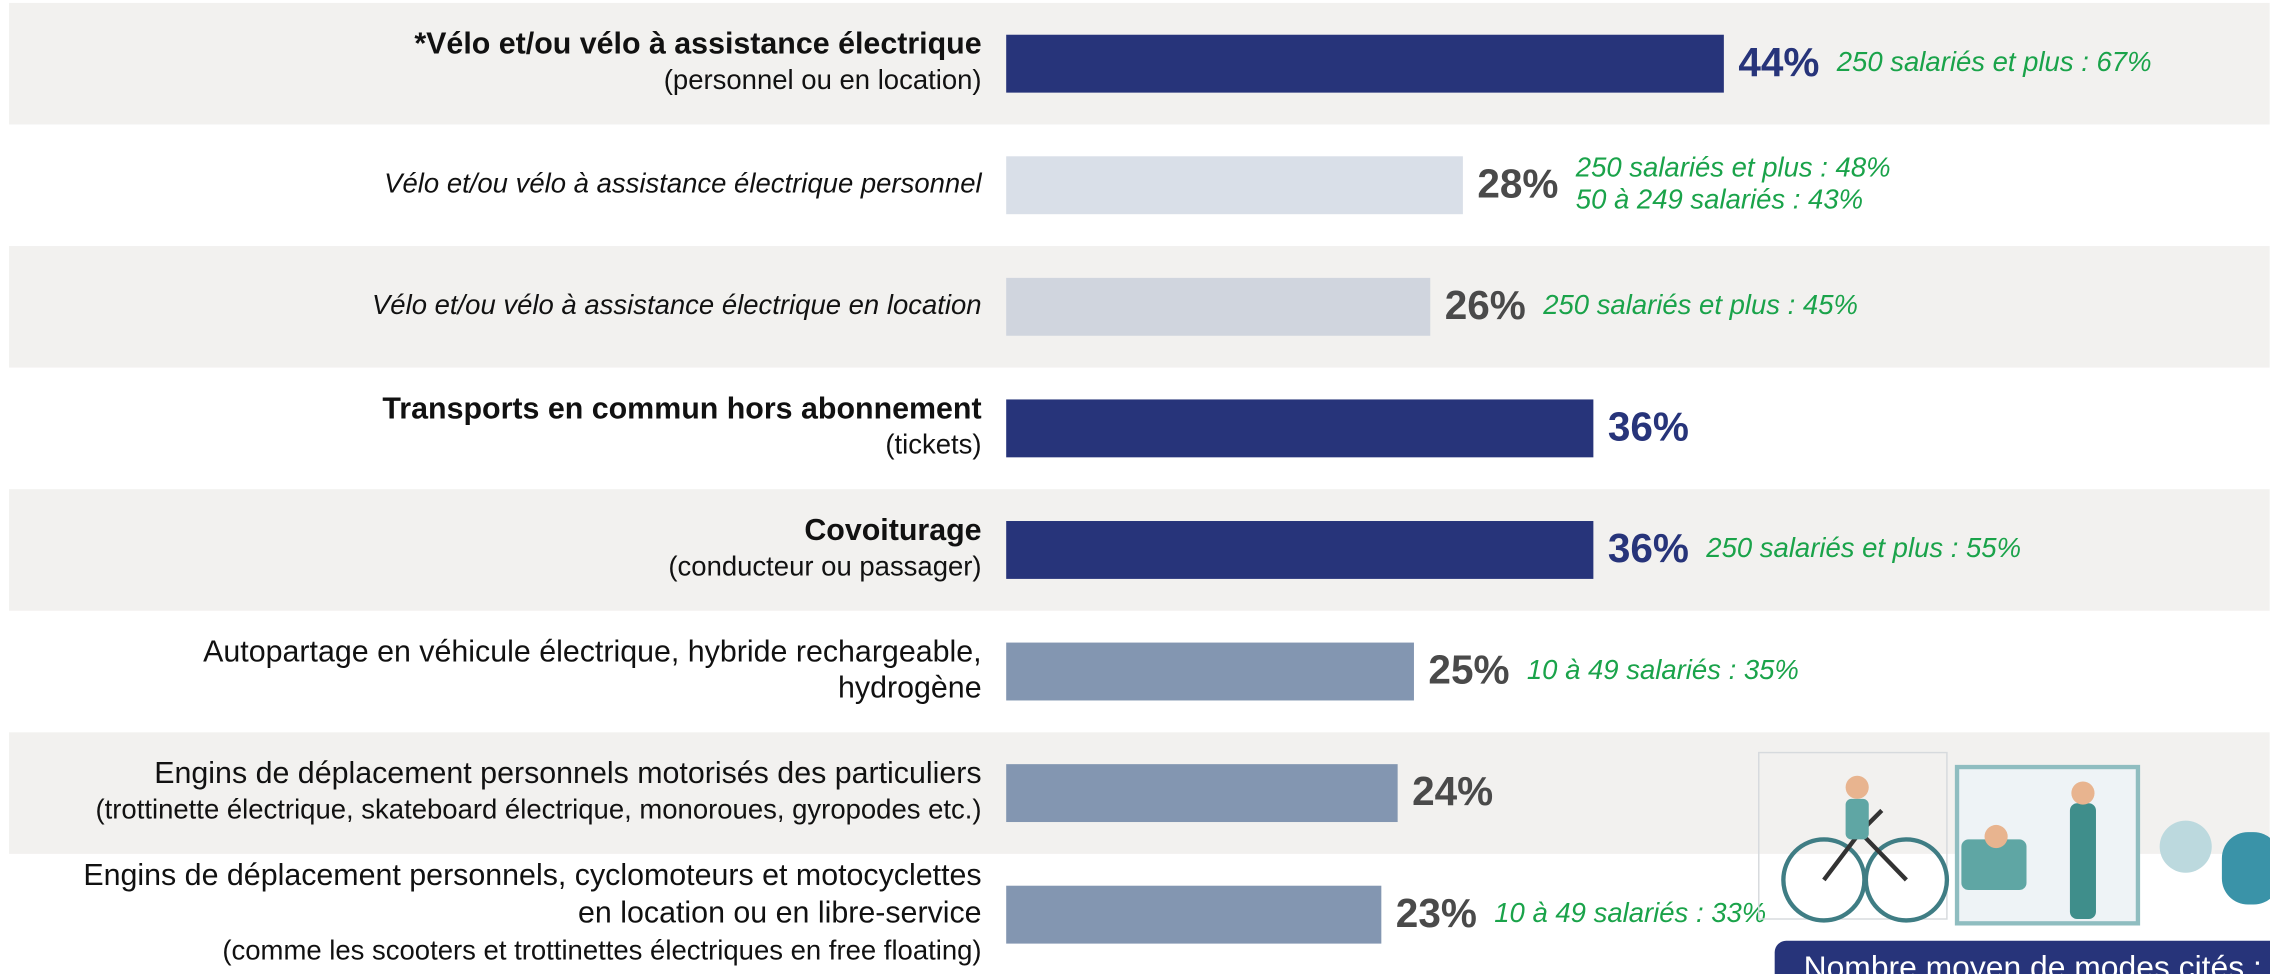 The width and height of the screenshot is (2270, 974). Describe the element at coordinates (1733, 167) in the screenshot. I see `note: 250 salariés et plus : 48%` at that location.